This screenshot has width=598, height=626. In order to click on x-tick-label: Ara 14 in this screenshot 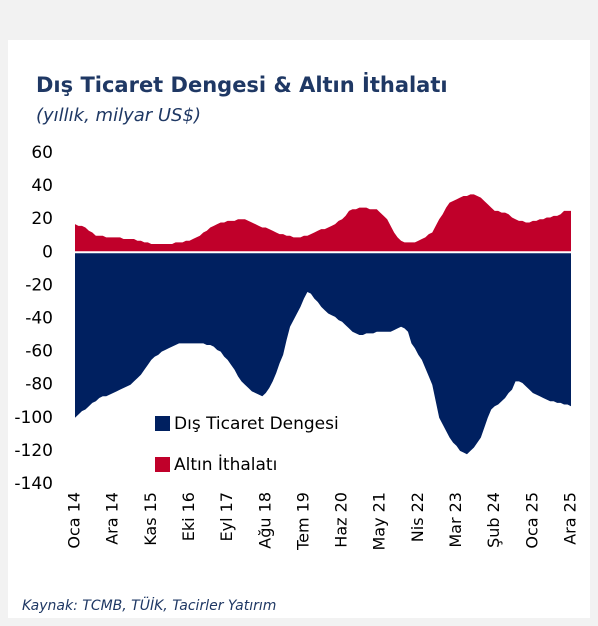, I will do `click(112, 518)`.